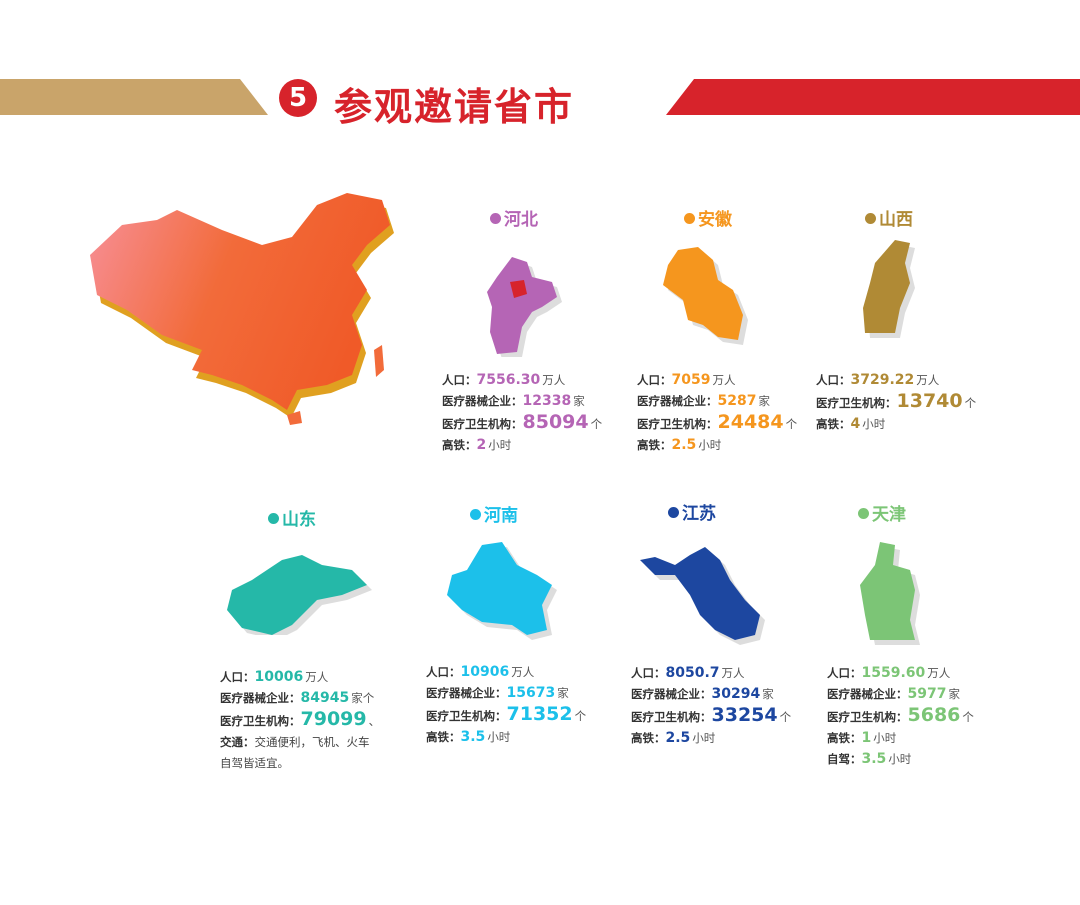 This screenshot has width=1080, height=905. I want to click on info-value: 84945, so click(325, 698).